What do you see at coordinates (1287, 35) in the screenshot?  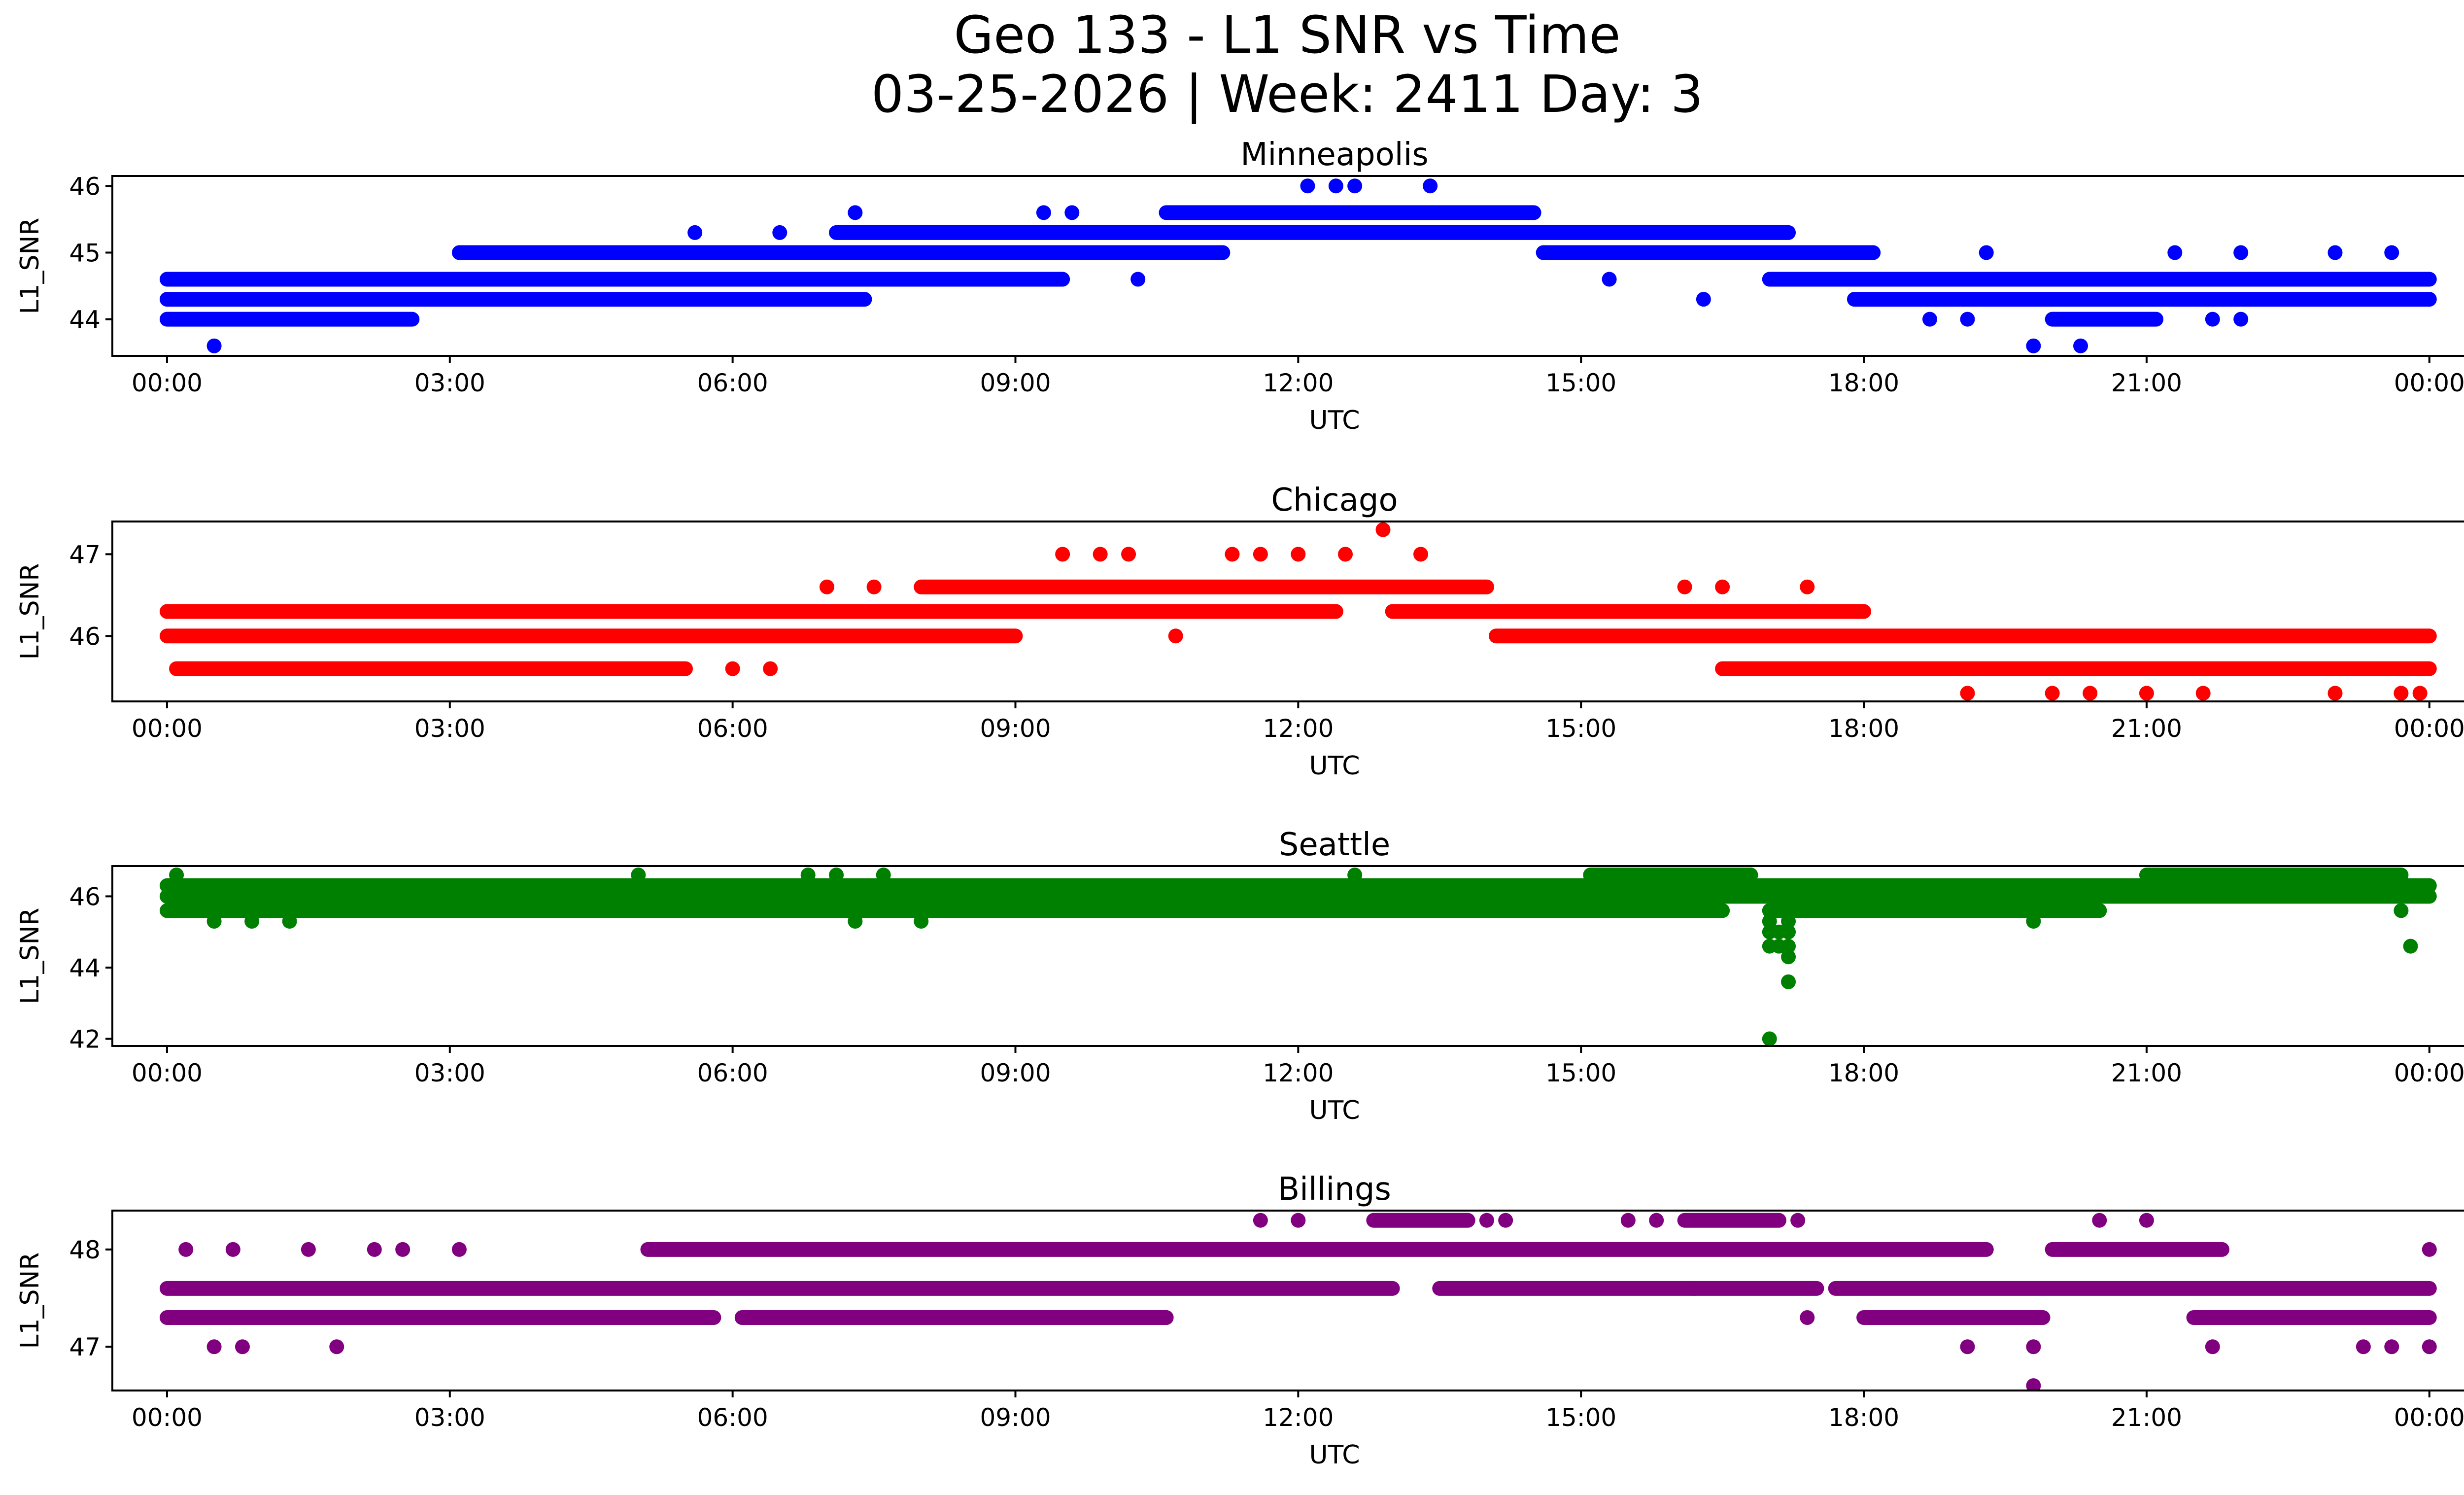 I see `figure-title-line-1: Geo 133 - L1 SNR vs Time` at bounding box center [1287, 35].